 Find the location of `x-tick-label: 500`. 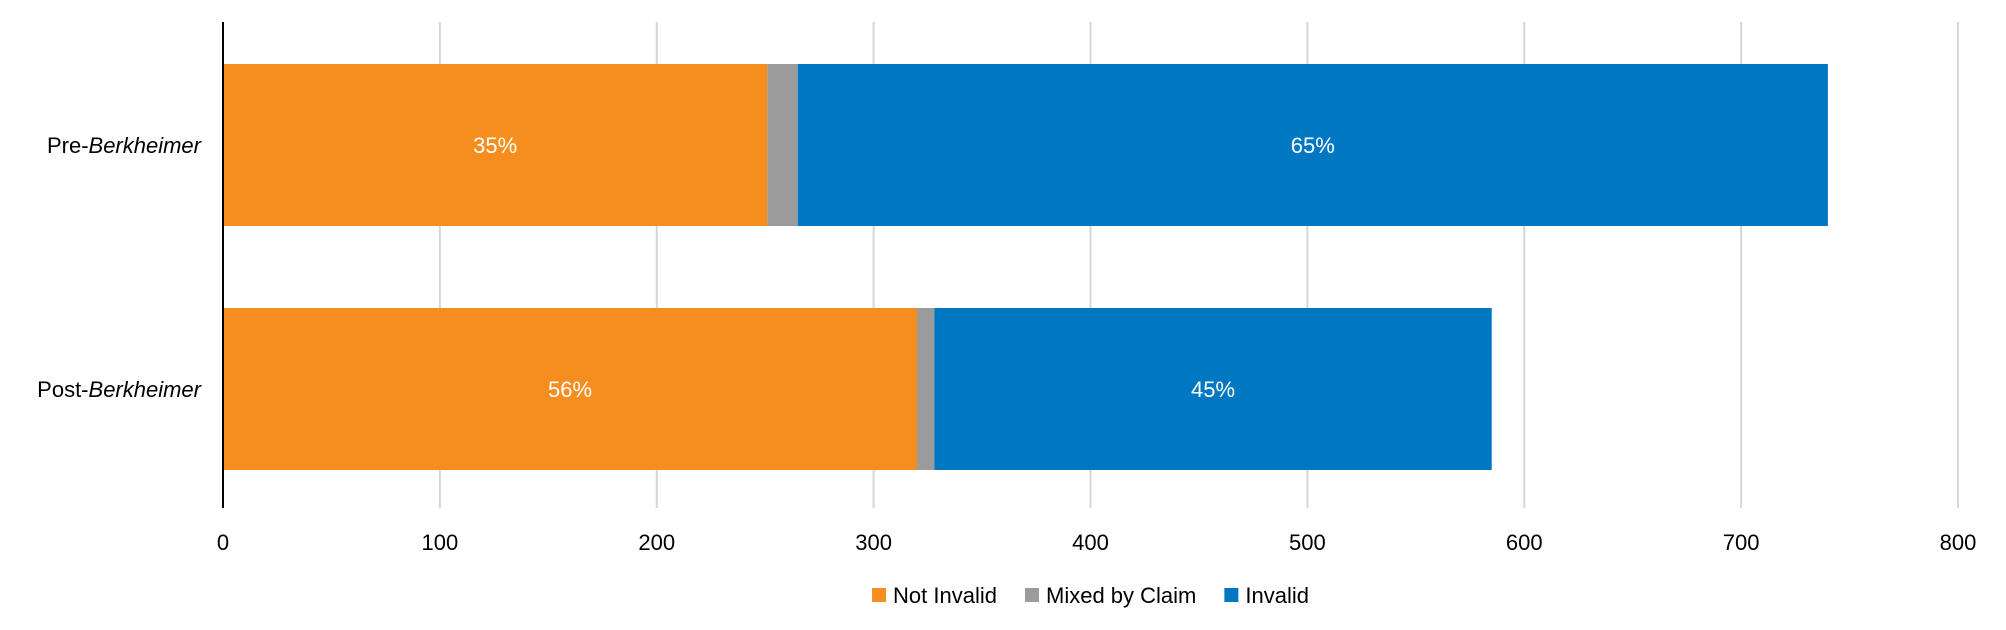

x-tick-label: 500 is located at coordinates (1307, 542).